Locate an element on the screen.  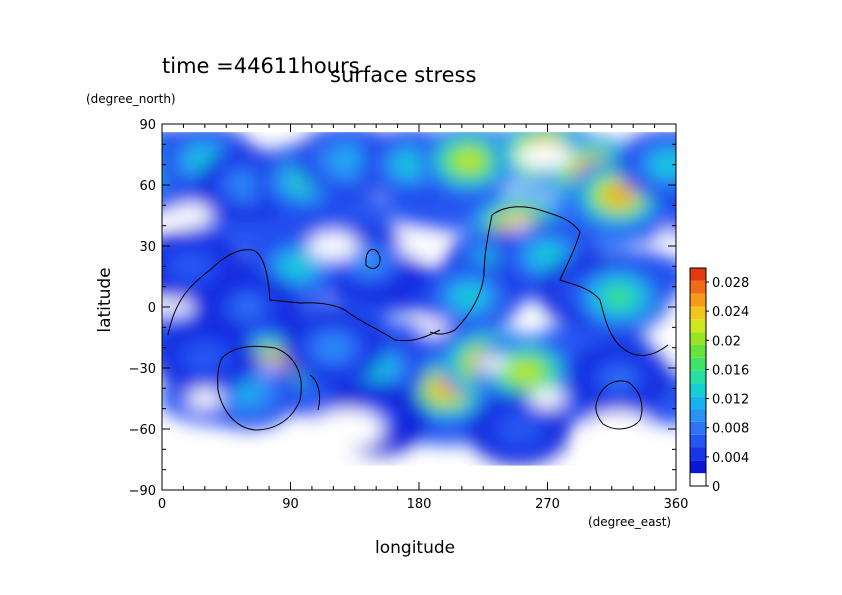
y-tick-label-0: 90 is located at coordinates (147, 125).